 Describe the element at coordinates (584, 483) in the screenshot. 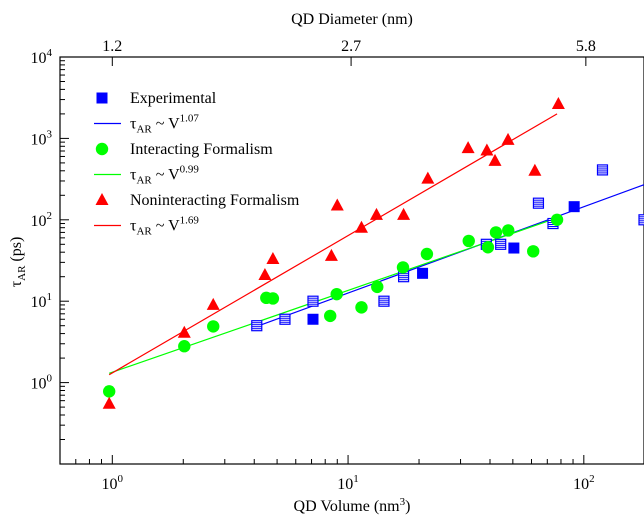

I see `x-tick-label: 10²` at that location.